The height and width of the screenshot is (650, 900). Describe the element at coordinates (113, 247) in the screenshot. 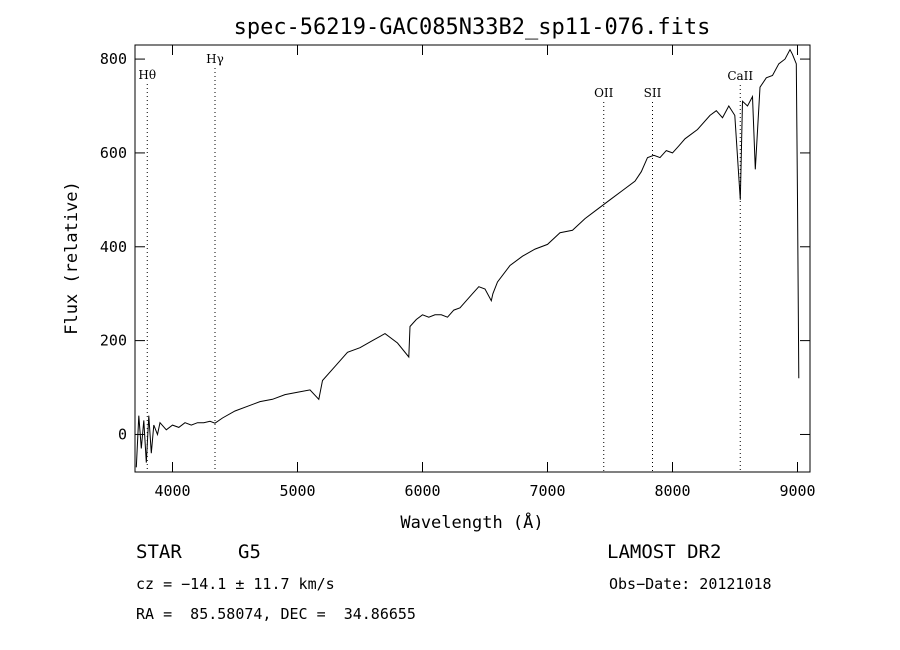

I see `y-tick-label: 400` at that location.